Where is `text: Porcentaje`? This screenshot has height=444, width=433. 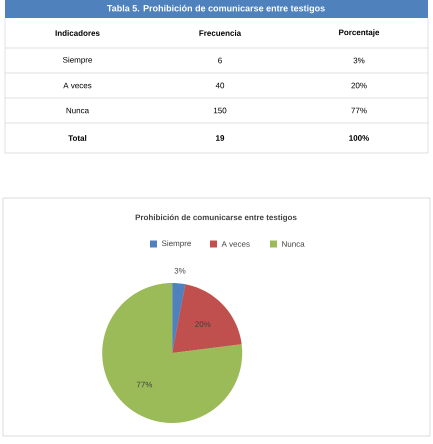 text: Porcentaje is located at coordinates (359, 33).